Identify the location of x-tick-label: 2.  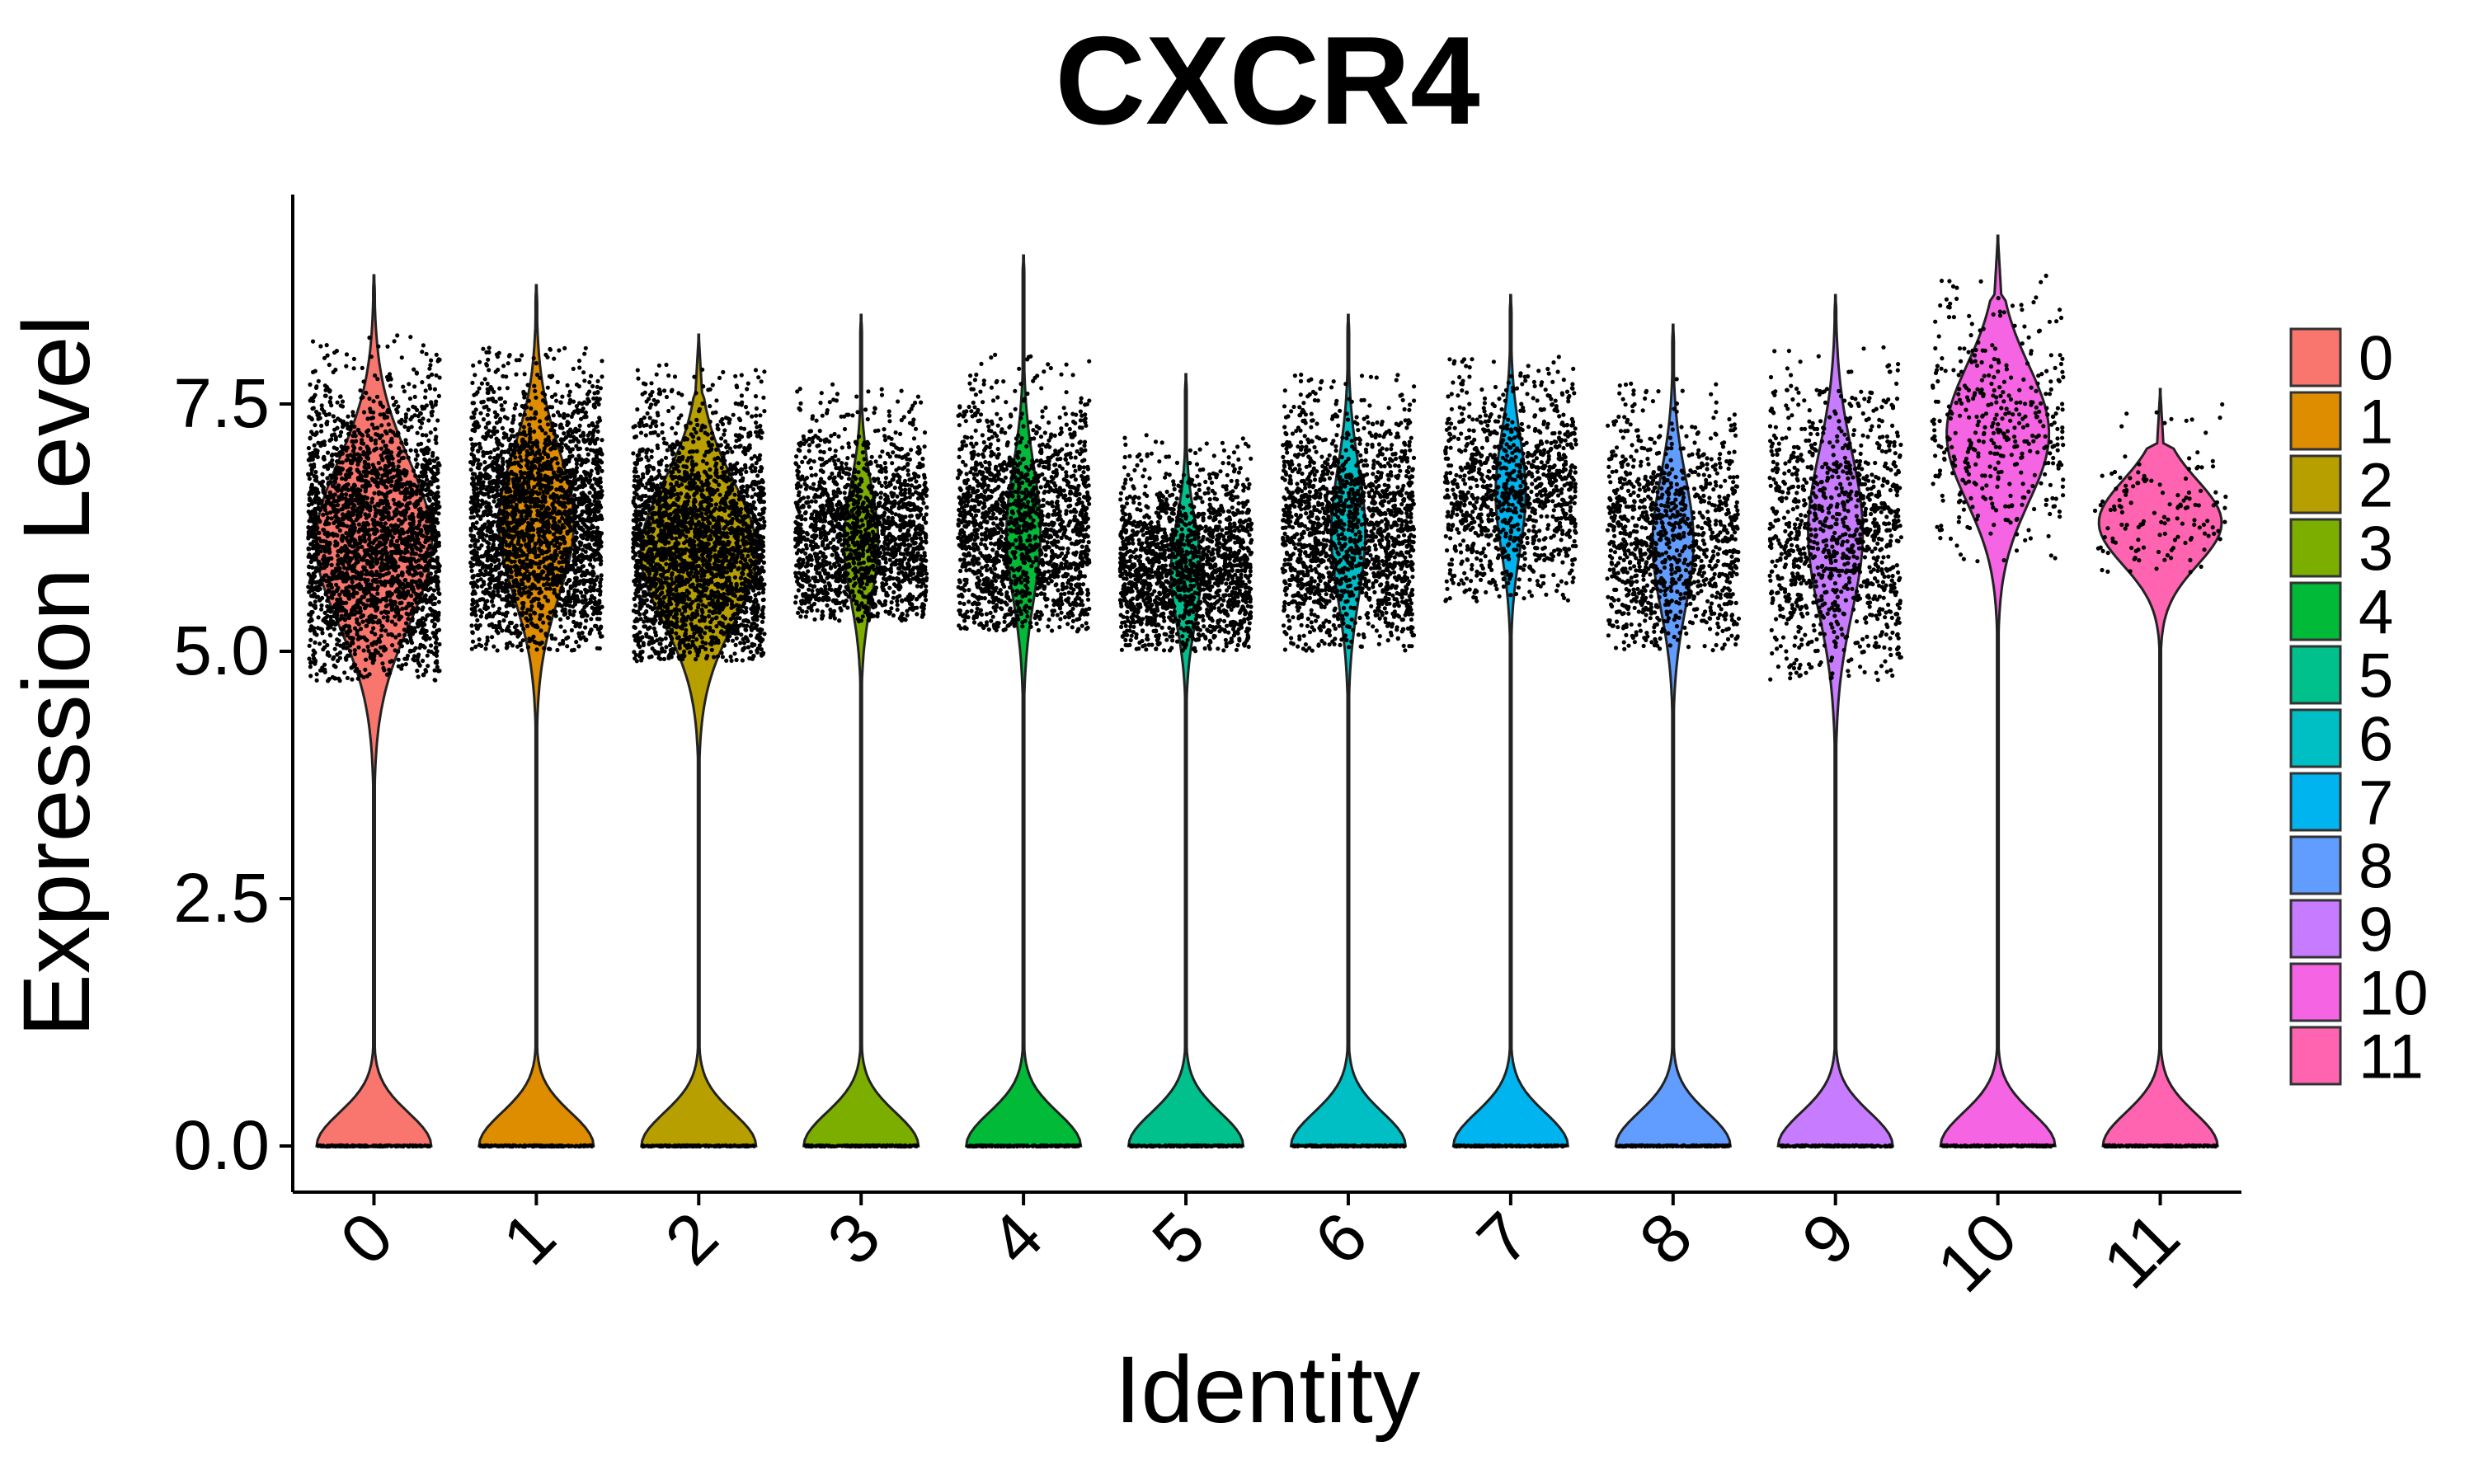
(692, 1238).